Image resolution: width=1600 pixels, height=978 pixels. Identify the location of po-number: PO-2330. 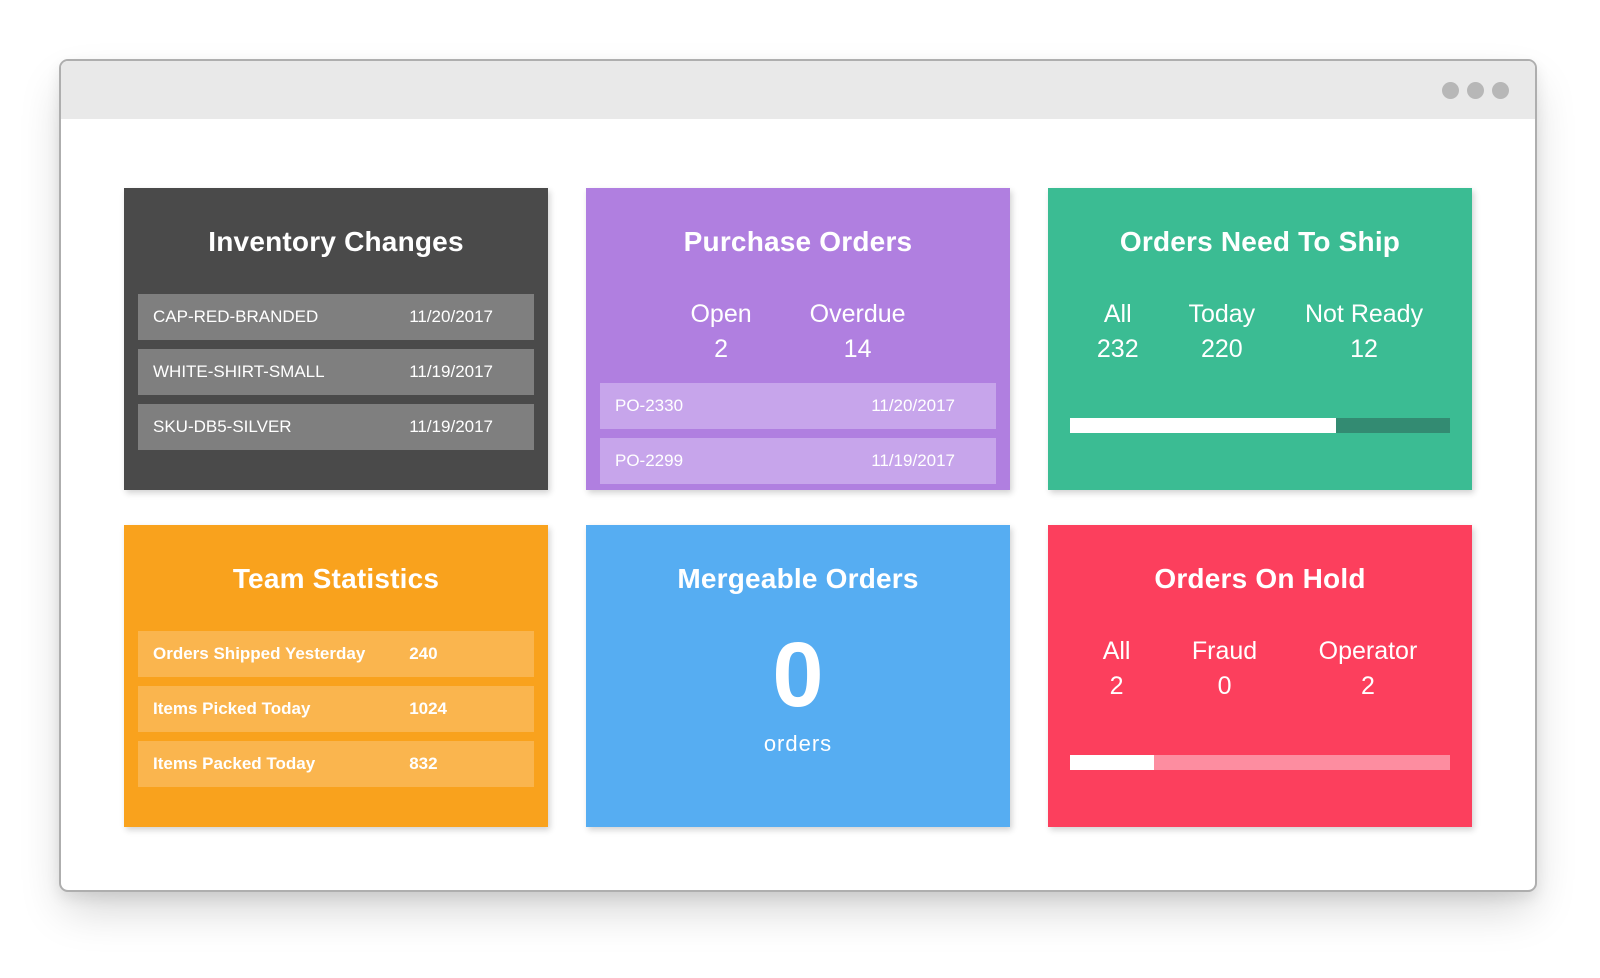
(649, 405).